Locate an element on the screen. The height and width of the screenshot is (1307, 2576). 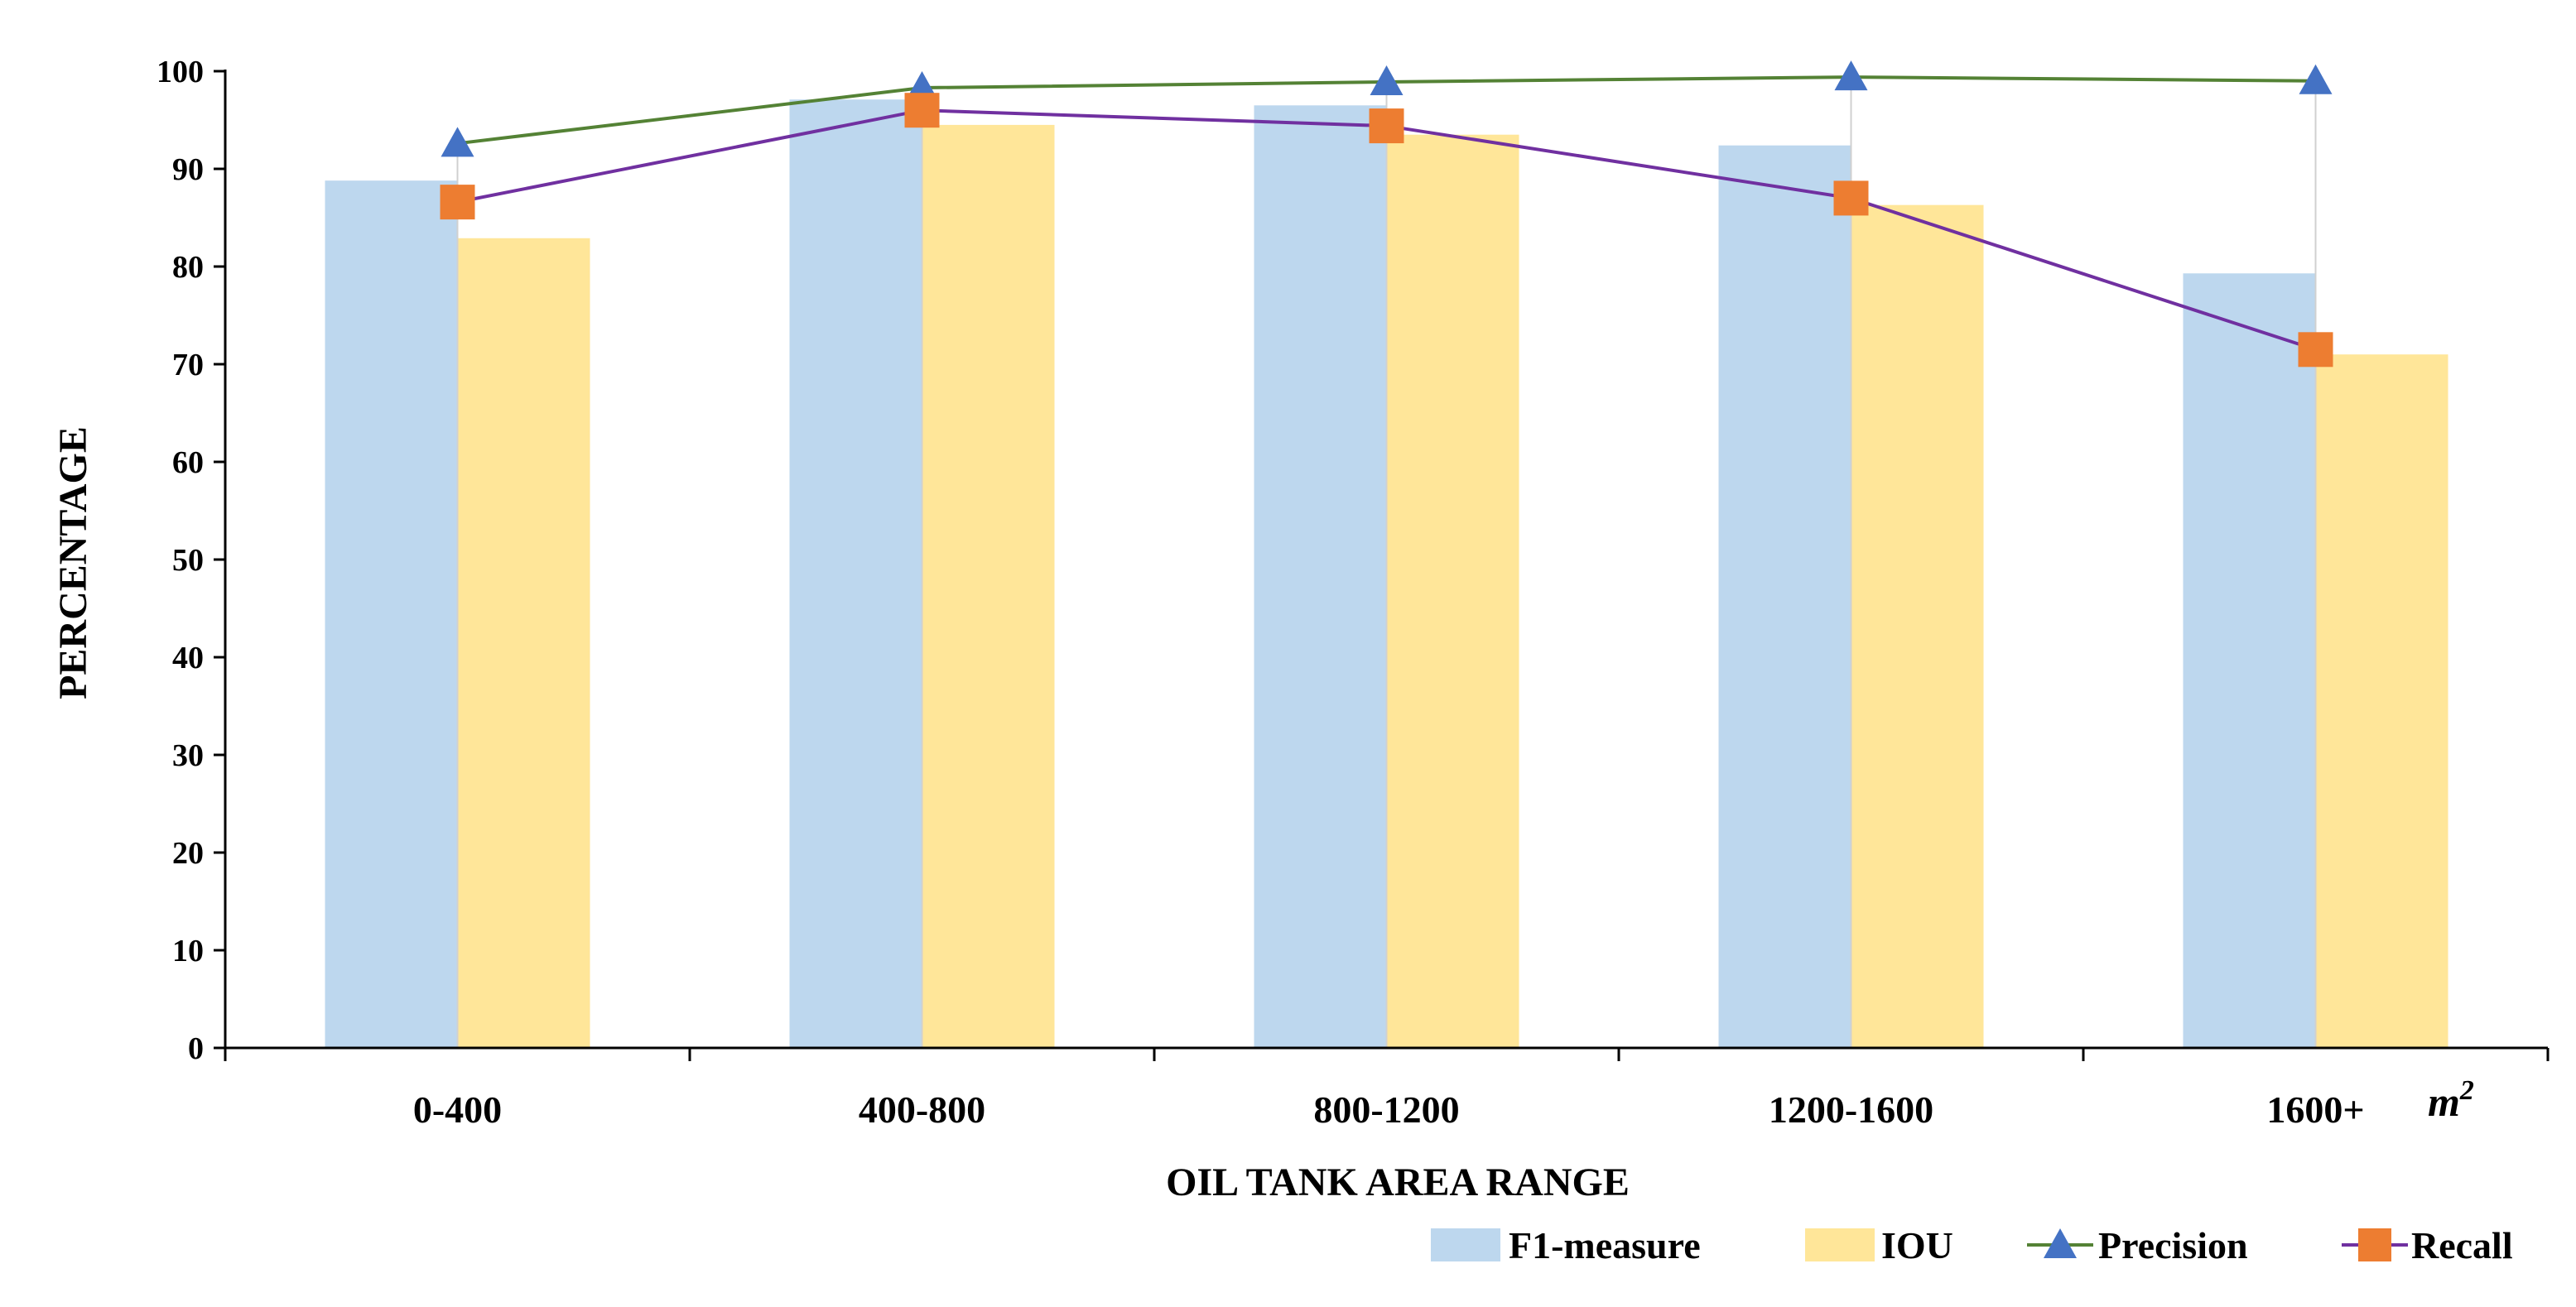
y-tick-label-70: 70 is located at coordinates (188, 365).